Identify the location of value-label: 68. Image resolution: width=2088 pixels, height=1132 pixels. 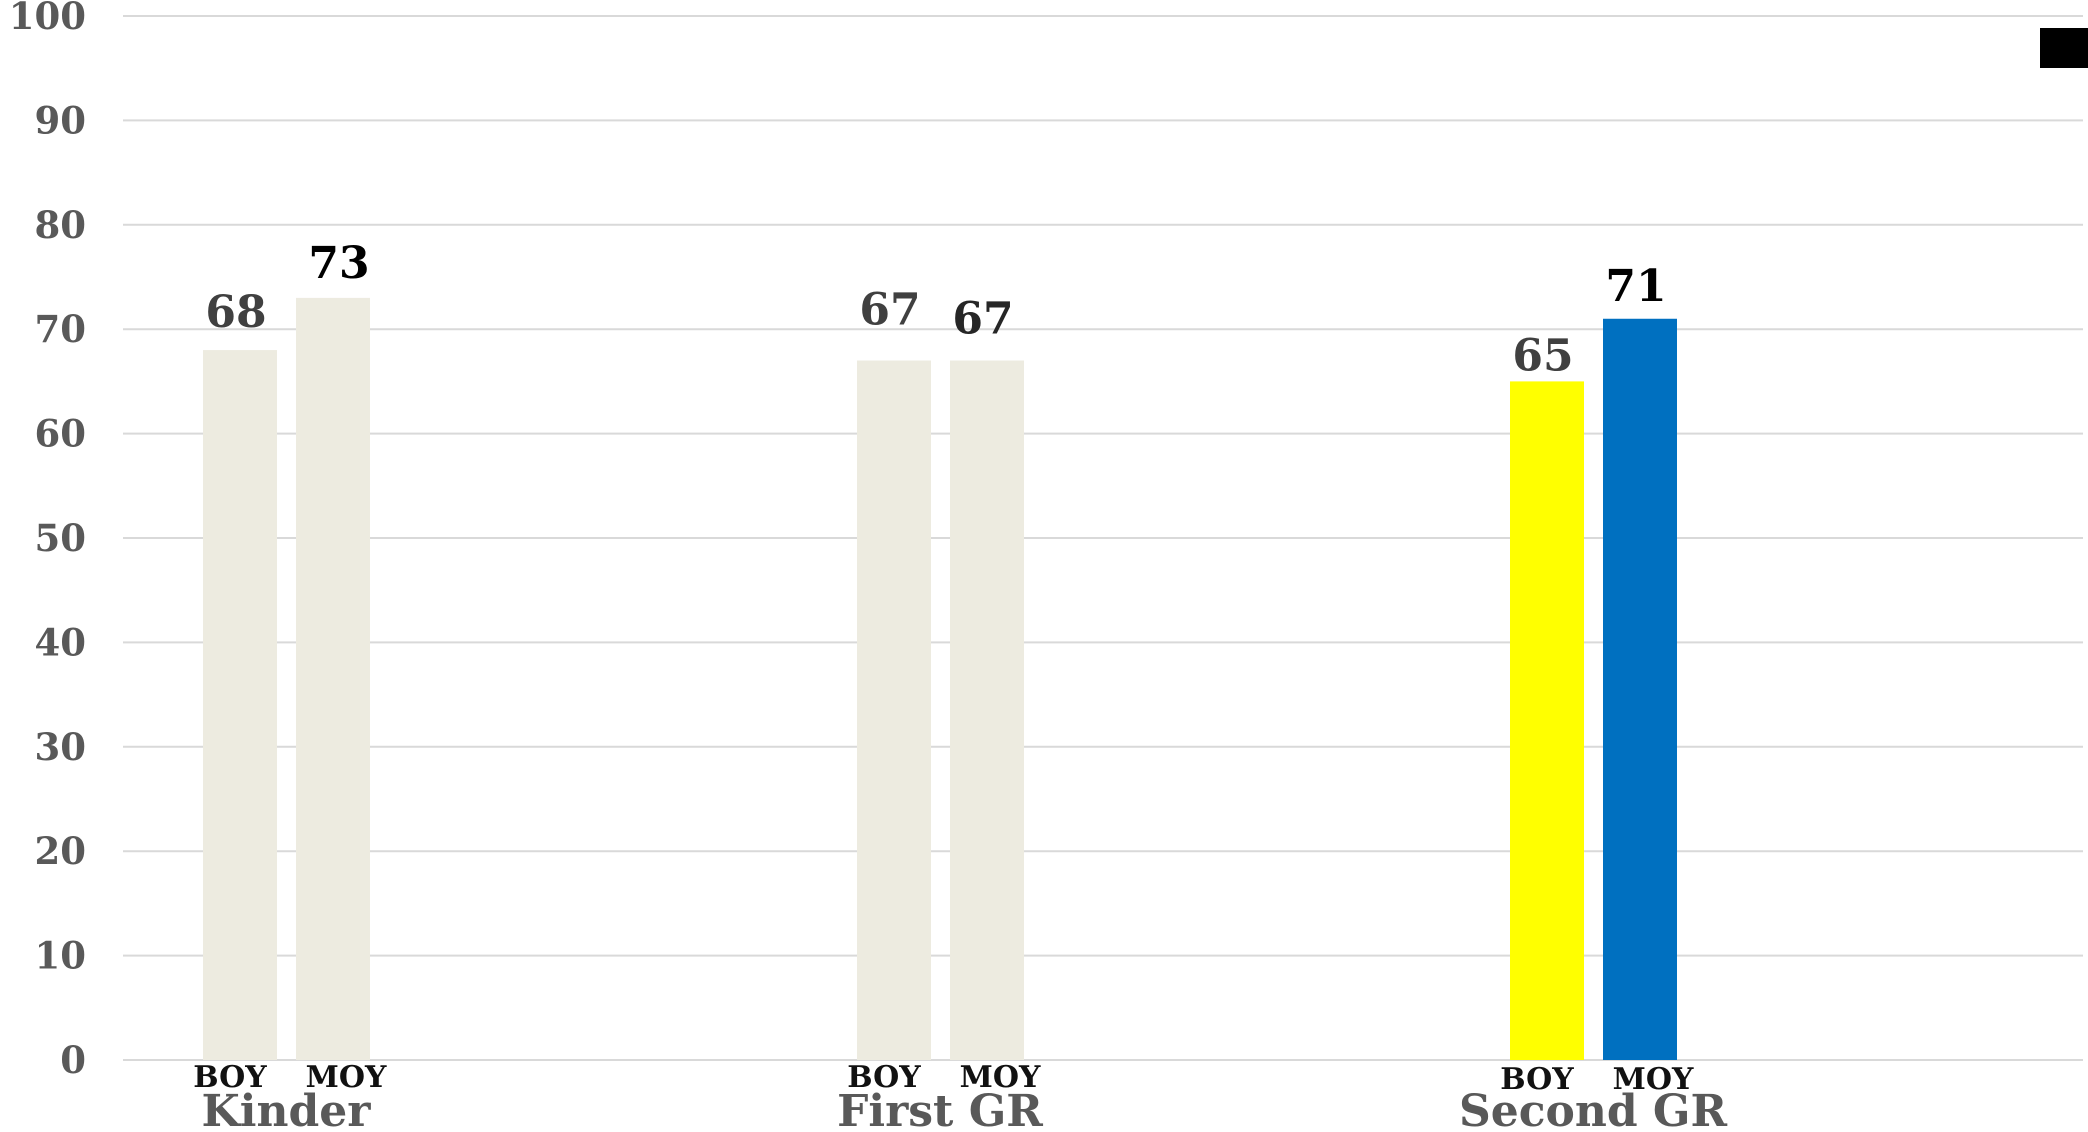
(235, 312).